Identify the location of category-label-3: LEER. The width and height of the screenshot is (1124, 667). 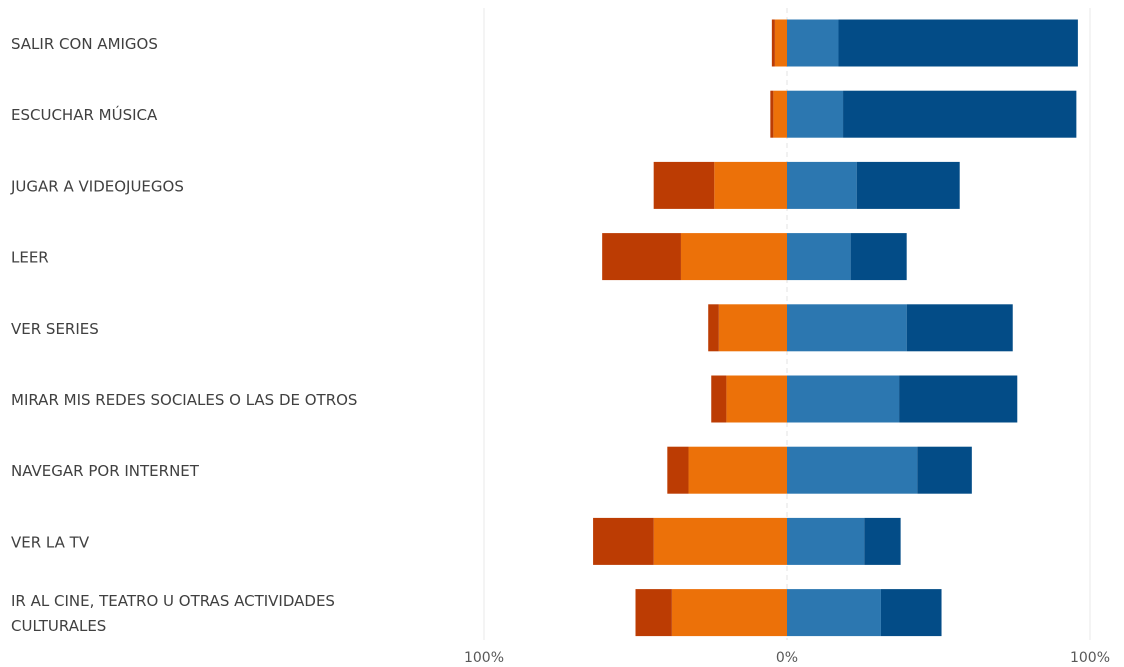
(30, 258).